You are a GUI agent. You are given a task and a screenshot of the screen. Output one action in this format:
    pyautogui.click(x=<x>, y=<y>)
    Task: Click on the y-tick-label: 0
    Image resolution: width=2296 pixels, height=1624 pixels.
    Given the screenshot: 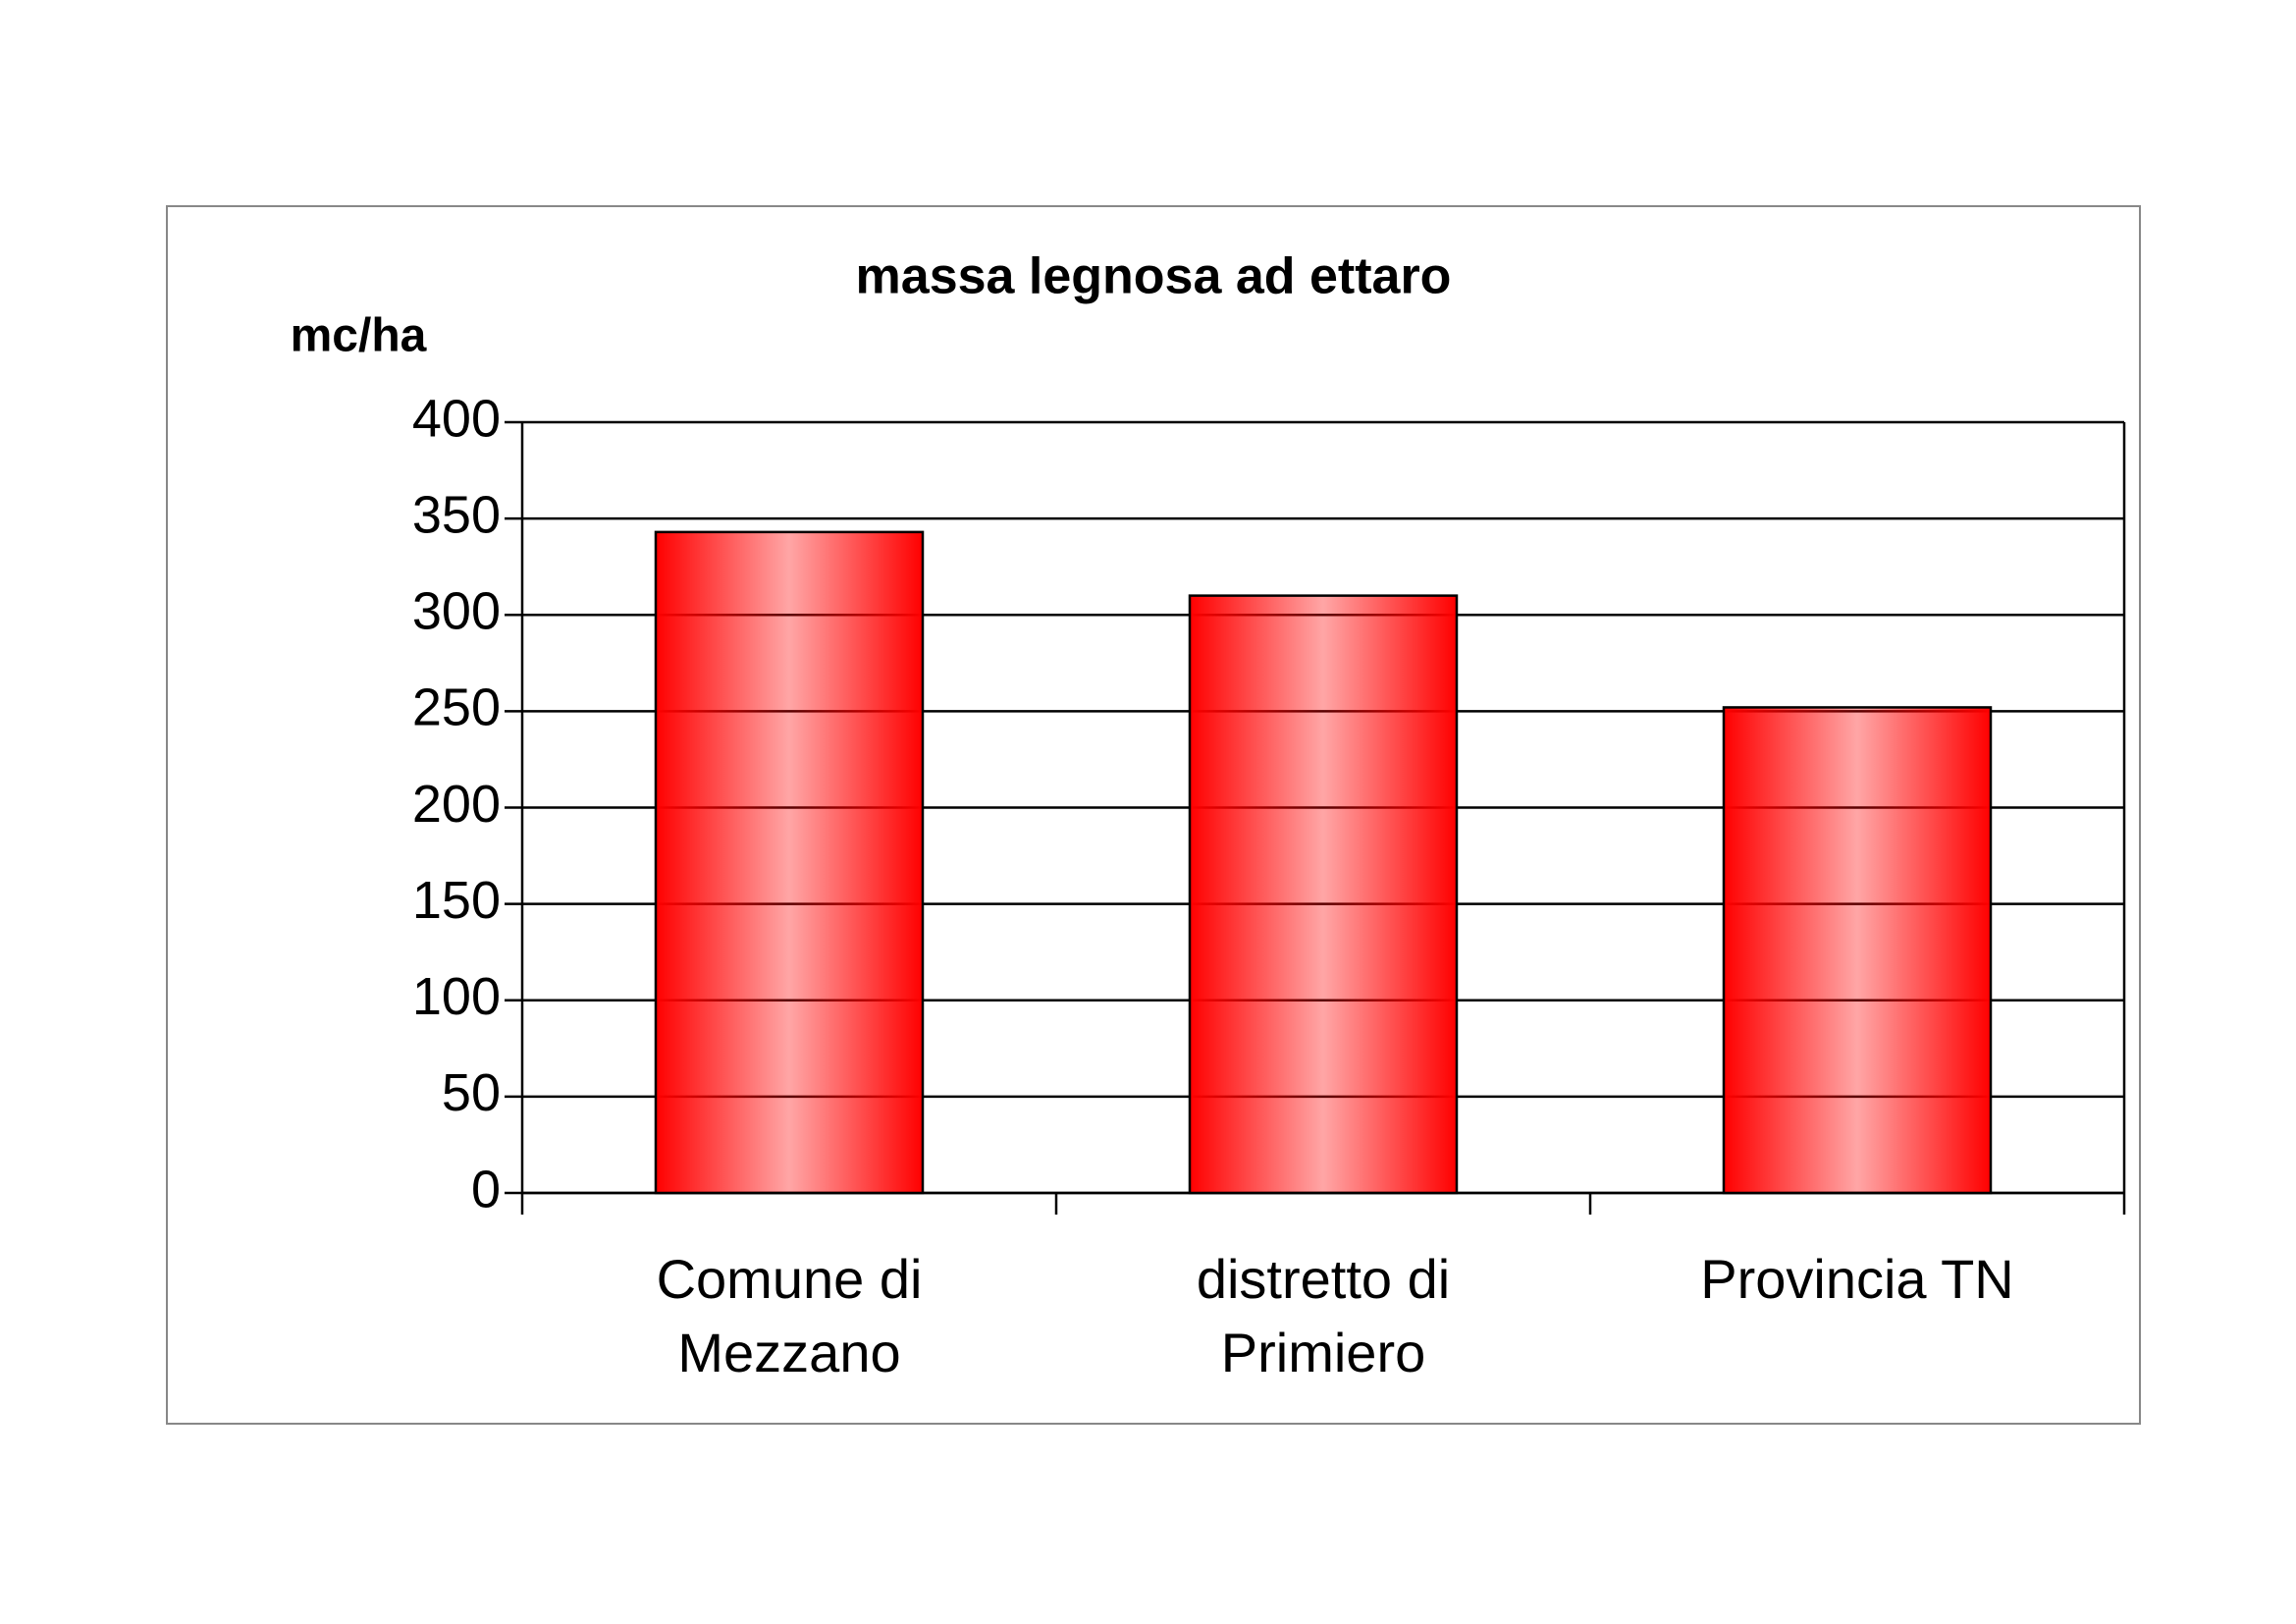 What is the action you would take?
    pyautogui.click(x=486, y=1189)
    